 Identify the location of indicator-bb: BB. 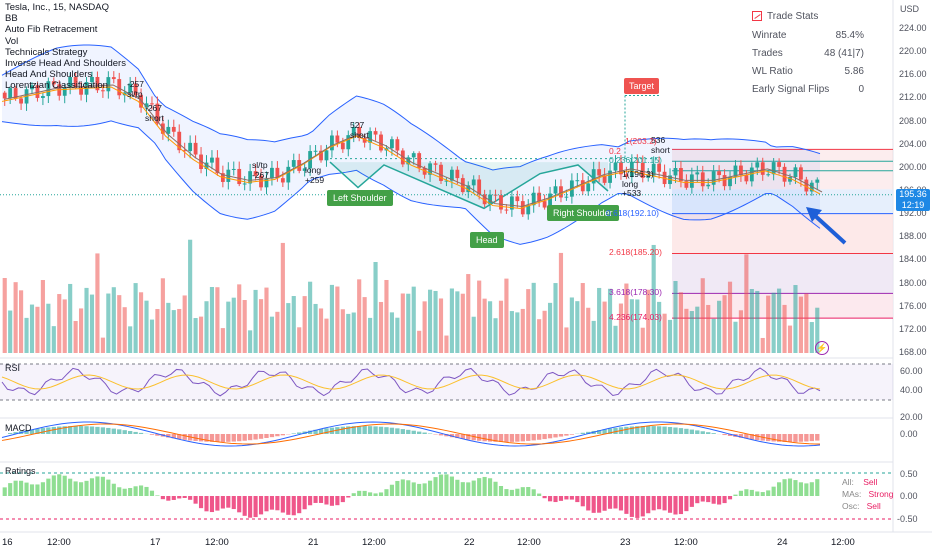
(11, 19).